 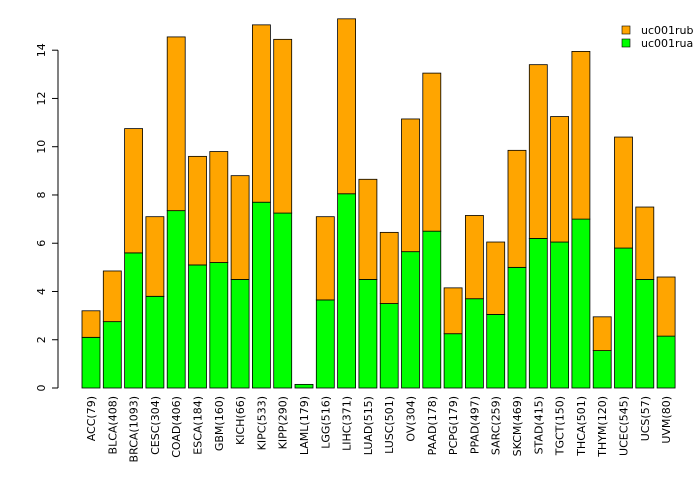 What do you see at coordinates (602, 369) in the screenshot?
I see `bar-uc001rua-THYM(120)` at bounding box center [602, 369].